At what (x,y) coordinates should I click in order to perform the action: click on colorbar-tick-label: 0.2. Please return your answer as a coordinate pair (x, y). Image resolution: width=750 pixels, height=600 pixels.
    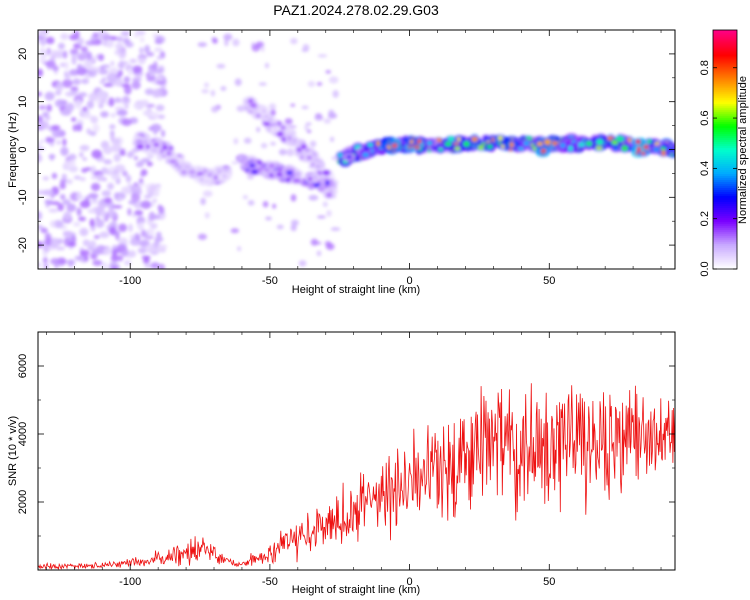
    Looking at the image, I should click on (705, 218).